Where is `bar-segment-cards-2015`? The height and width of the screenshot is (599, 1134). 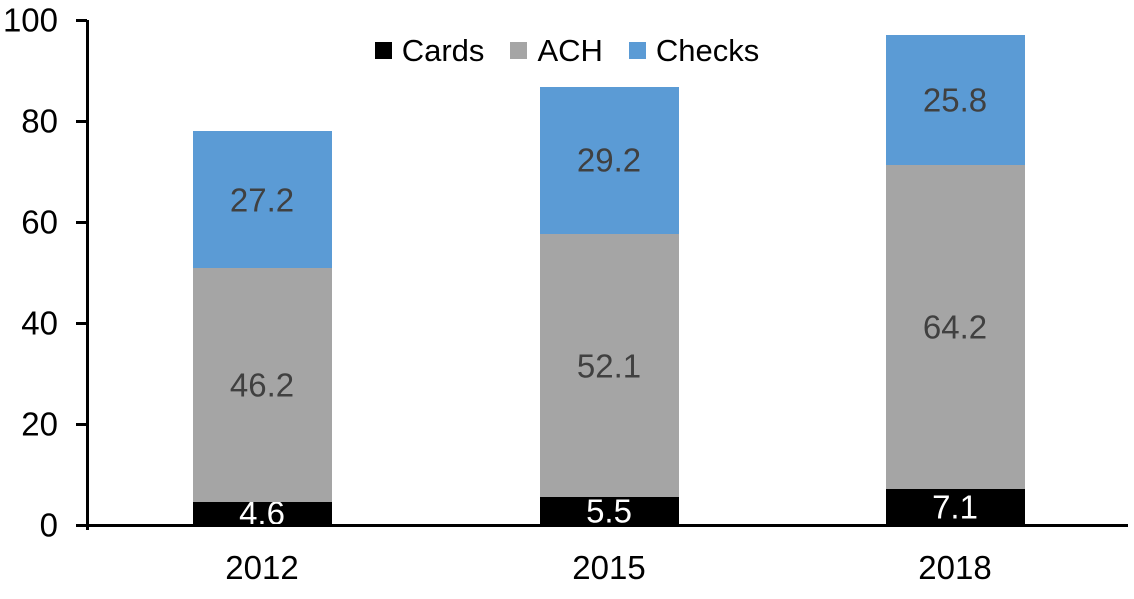 bar-segment-cards-2015 is located at coordinates (609, 511).